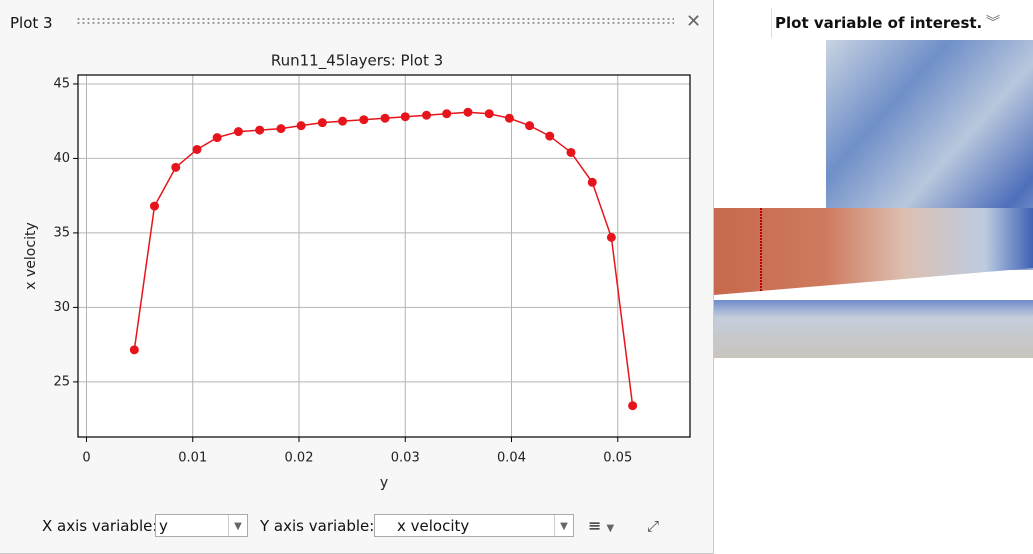 The height and width of the screenshot is (554, 1033). Describe the element at coordinates (474, 525) in the screenshot. I see `y-axis-select: x velocity ▼` at that location.